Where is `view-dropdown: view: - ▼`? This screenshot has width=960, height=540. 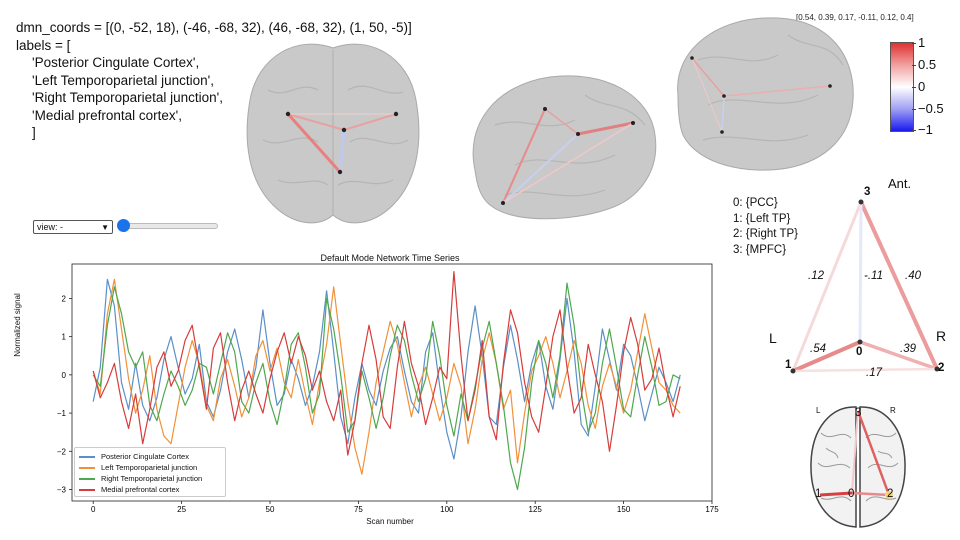
view-dropdown: view: - ▼ is located at coordinates (73, 227).